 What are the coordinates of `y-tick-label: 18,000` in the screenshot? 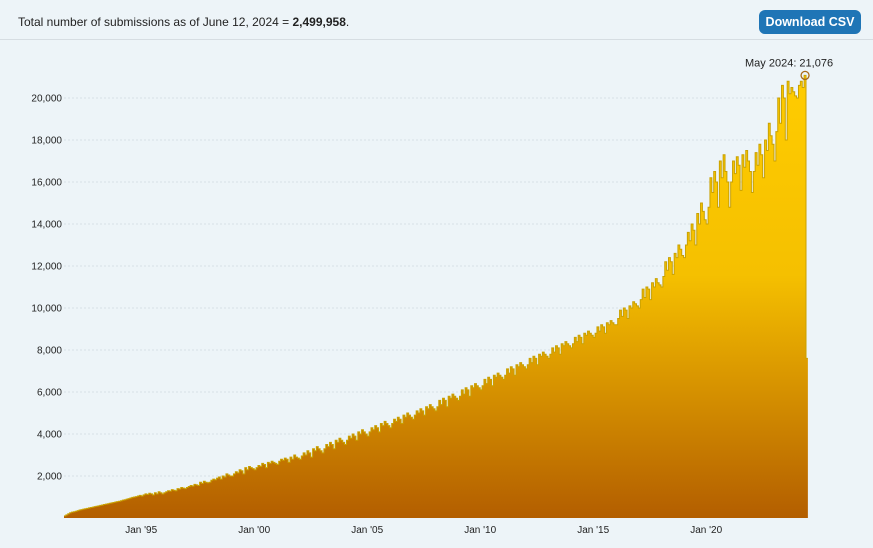 It's located at (46, 141).